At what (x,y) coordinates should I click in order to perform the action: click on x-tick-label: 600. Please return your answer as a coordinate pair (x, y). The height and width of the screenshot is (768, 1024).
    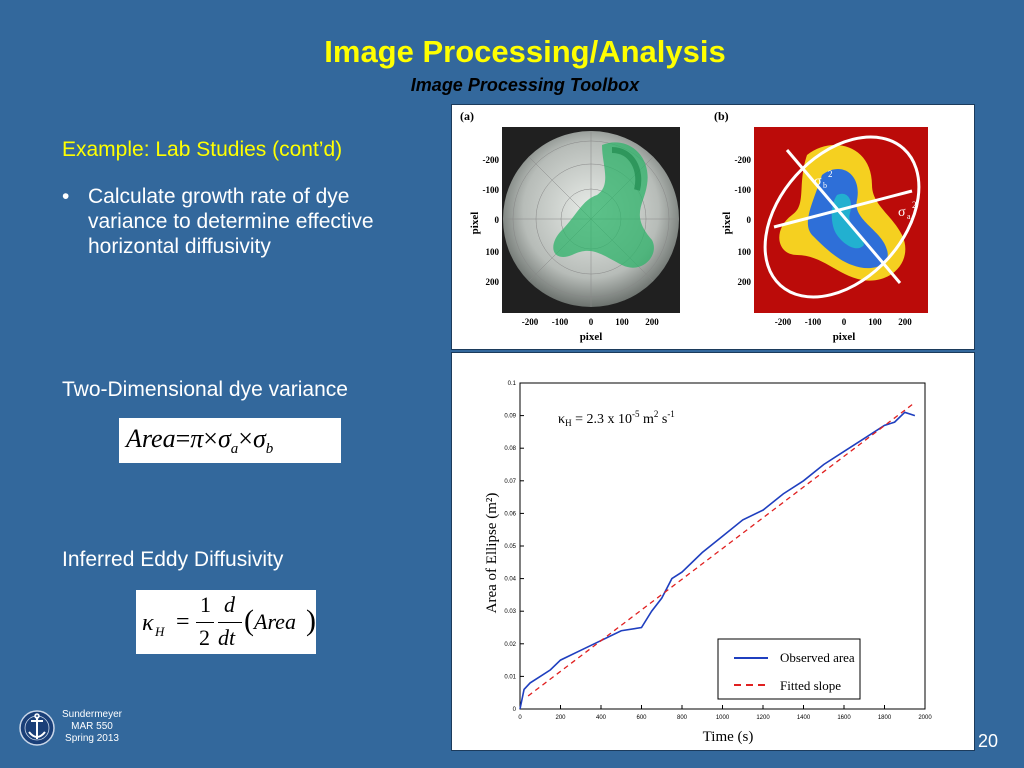
    Looking at the image, I should click on (641, 718).